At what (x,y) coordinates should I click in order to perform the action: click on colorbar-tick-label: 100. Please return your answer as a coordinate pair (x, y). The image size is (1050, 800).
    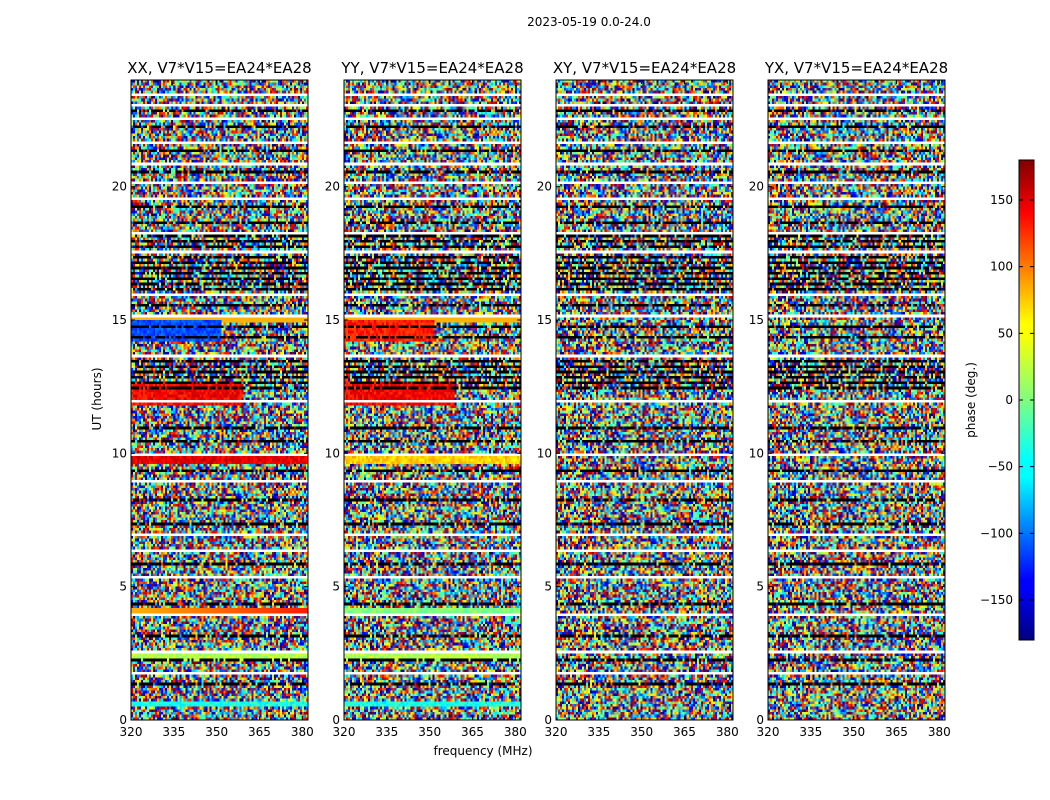
    Looking at the image, I should click on (1001, 267).